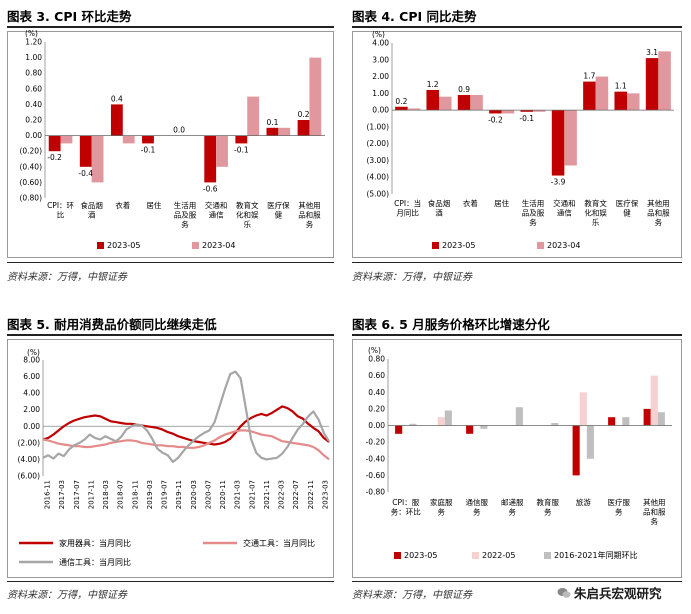 This screenshot has height=614, width=691. Describe the element at coordinates (619, 507) in the screenshot. I see `category-label: 医疗服务` at that location.